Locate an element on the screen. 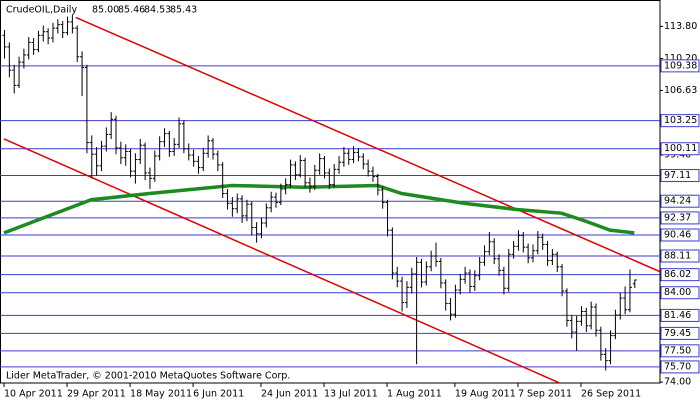 The image size is (700, 402). level-label: 103.25 is located at coordinates (680, 120).